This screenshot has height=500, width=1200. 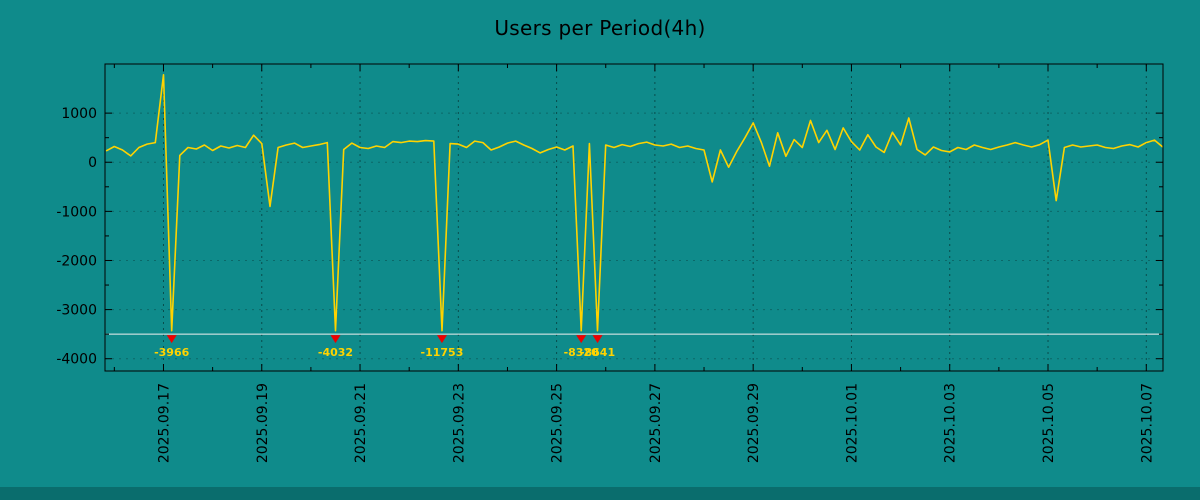 What do you see at coordinates (172, 352) in the screenshot?
I see `alert-label: -3966` at bounding box center [172, 352].